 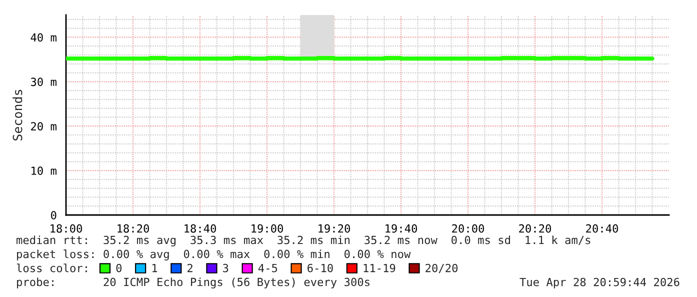 What do you see at coordinates (193, 283) in the screenshot?
I see `text: probe: 20 ICMP Echo Pings (56 Bytes) every 300s` at bounding box center [193, 283].